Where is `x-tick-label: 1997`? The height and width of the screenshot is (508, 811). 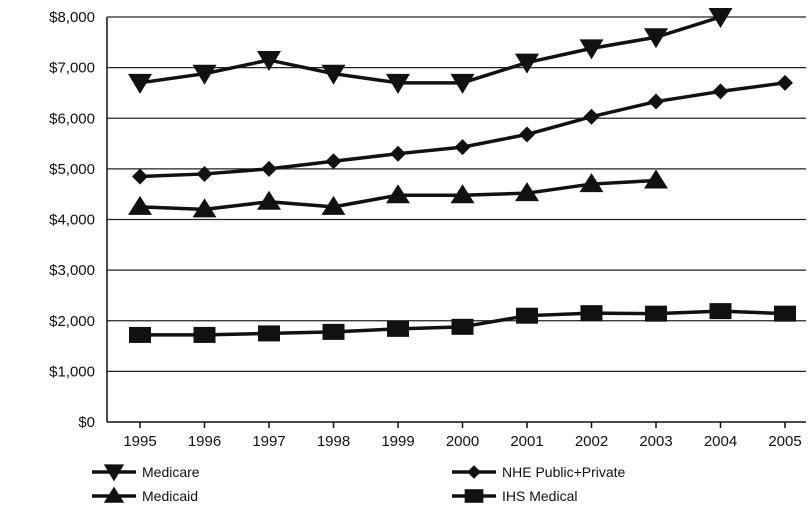
x-tick-label: 1997 is located at coordinates (268, 441).